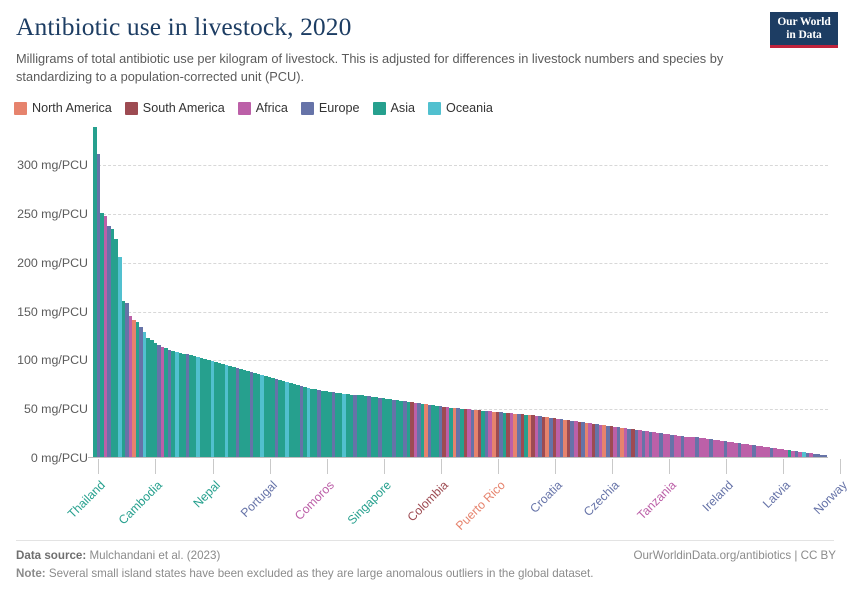 The height and width of the screenshot is (600, 850). What do you see at coordinates (87, 499) in the screenshot?
I see `x-axis-tick-label-thailand: Thailand` at bounding box center [87, 499].